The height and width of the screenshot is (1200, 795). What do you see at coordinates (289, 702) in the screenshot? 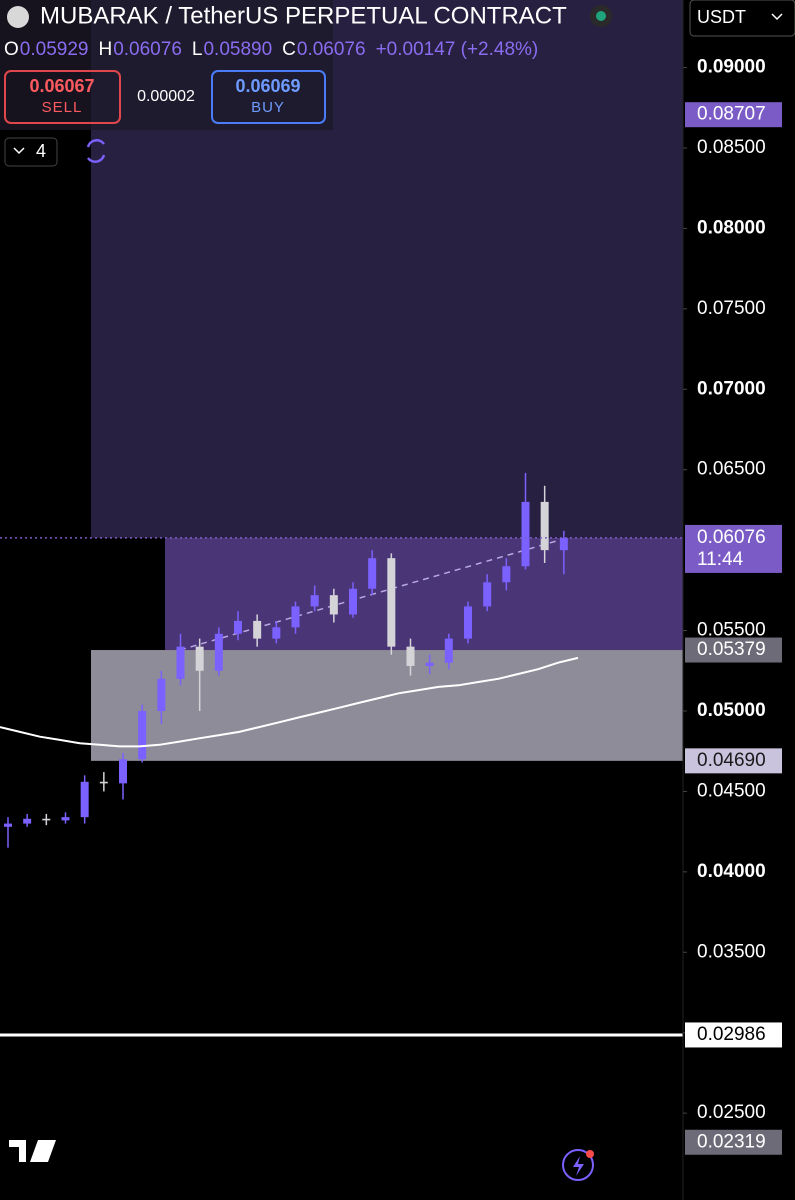
I see `moving-average` at bounding box center [289, 702].